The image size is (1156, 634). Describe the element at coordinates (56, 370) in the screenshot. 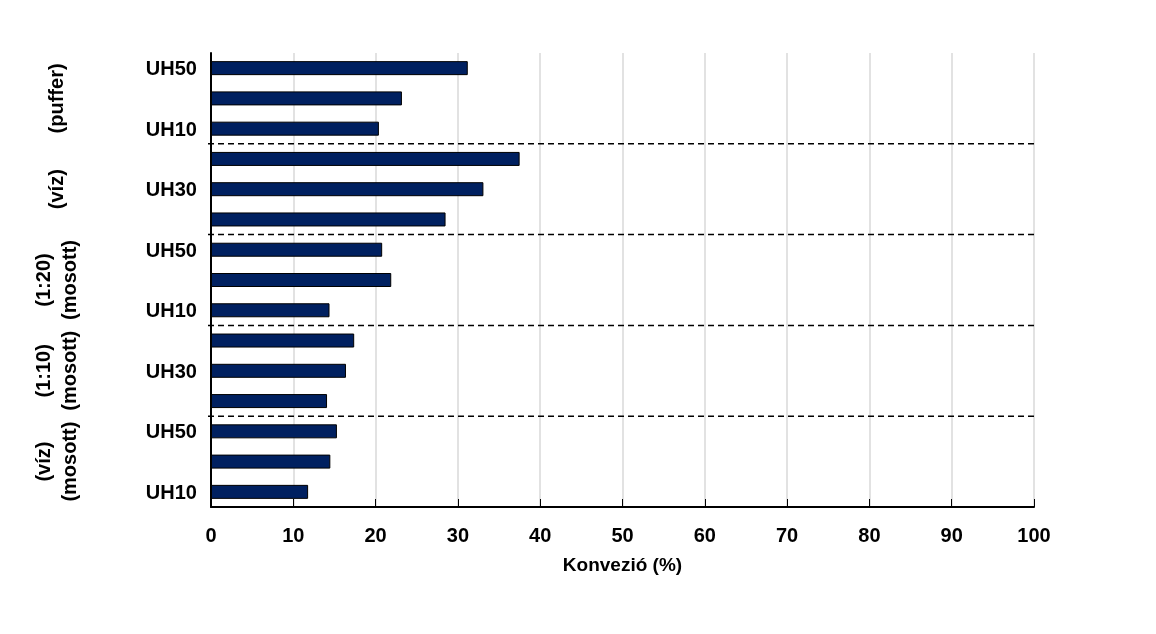

I see `text: (1:10) (mosott)` at that location.